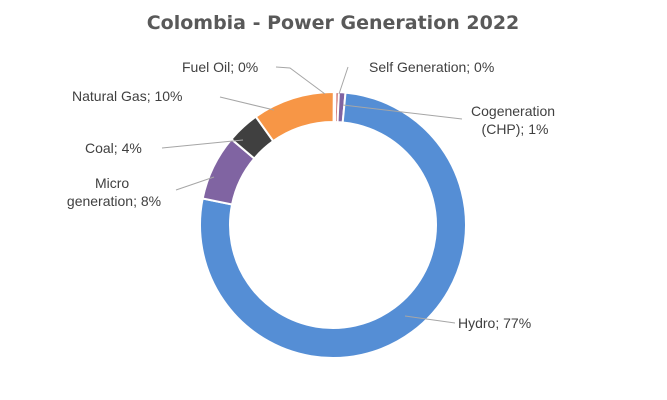  What do you see at coordinates (294, 117) in the screenshot?
I see `slice-natural-gas` at bounding box center [294, 117].